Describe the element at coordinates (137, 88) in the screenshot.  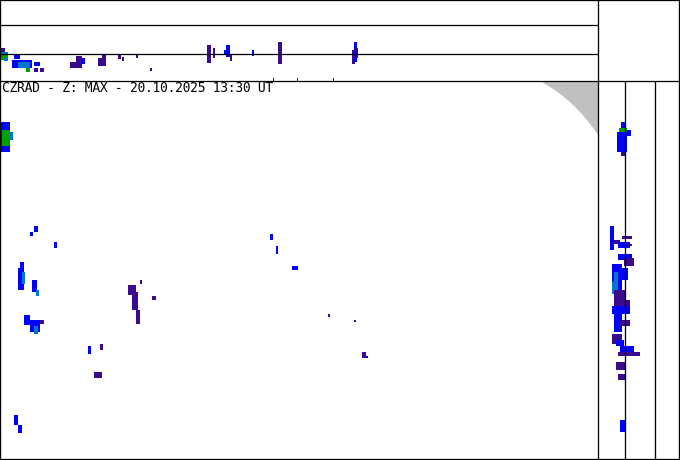
I see `product-title: CZRAD - Z: MAX - 20.10.2025 13:30 UT` at that location.